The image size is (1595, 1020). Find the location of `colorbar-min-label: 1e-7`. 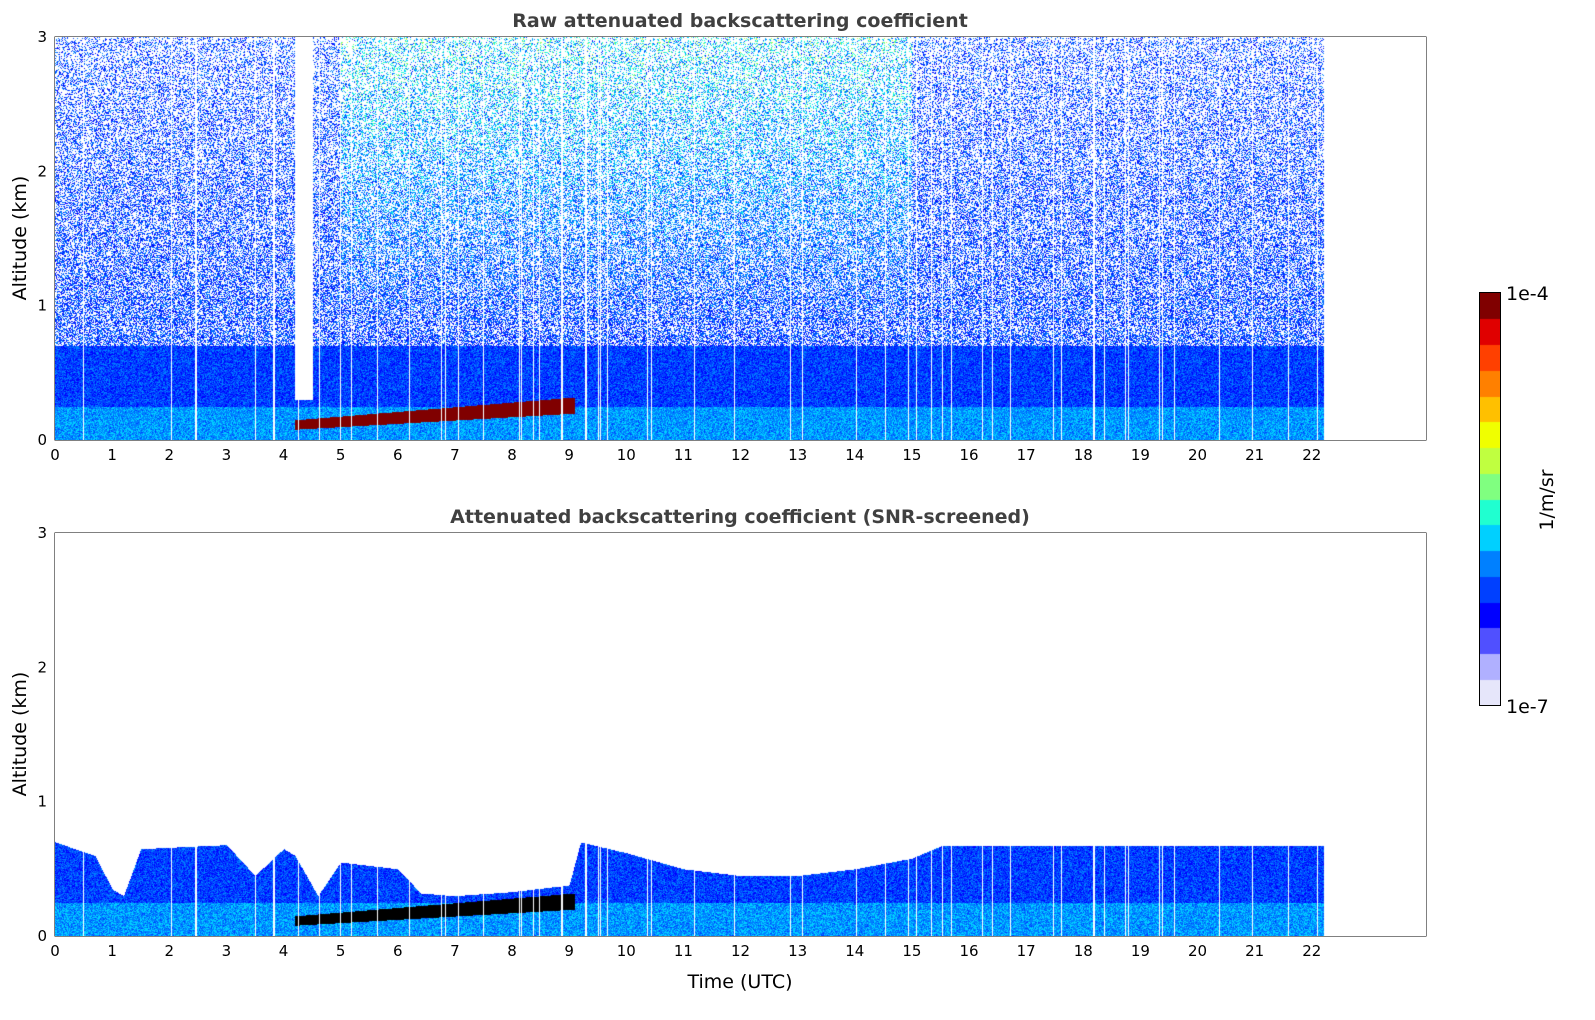

colorbar-min-label: 1e-7 is located at coordinates (1527, 707).